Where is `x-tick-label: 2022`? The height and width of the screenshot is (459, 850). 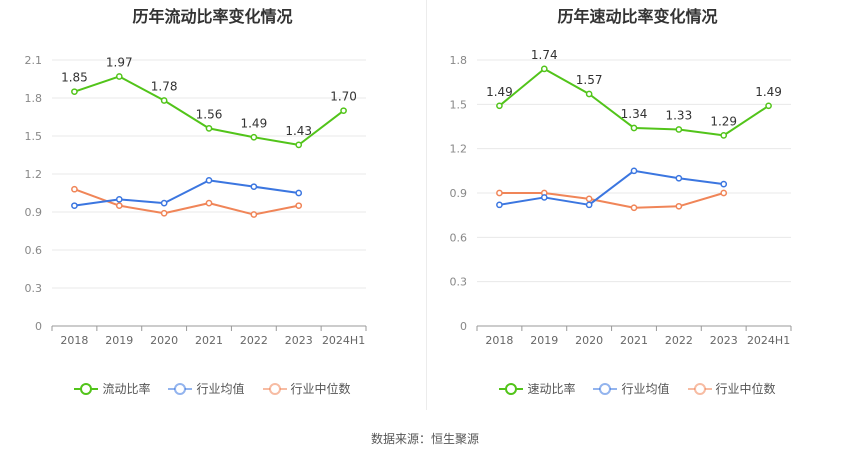
x-tick-label: 2022 is located at coordinates (679, 340).